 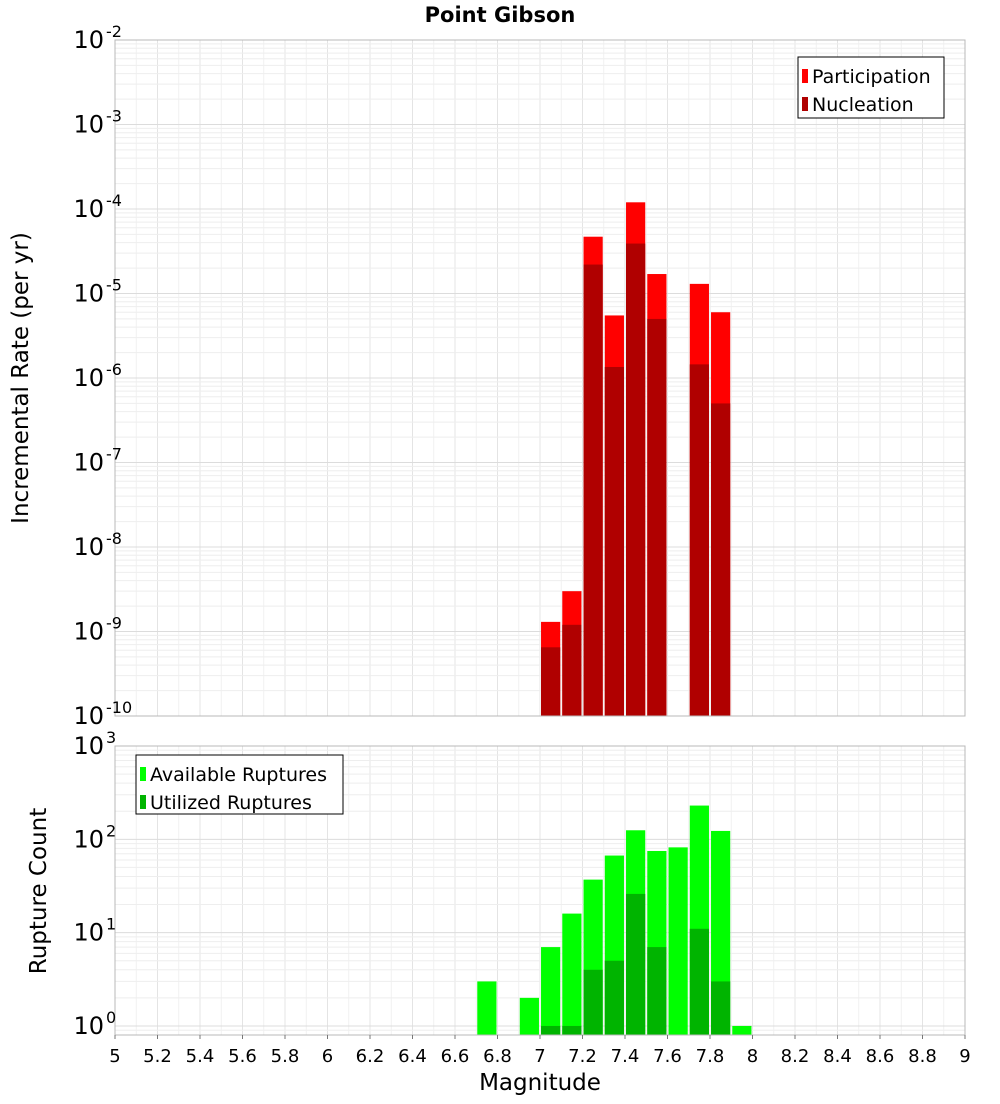 What do you see at coordinates (871, 77) in the screenshot?
I see `legend-label: Participation` at bounding box center [871, 77].